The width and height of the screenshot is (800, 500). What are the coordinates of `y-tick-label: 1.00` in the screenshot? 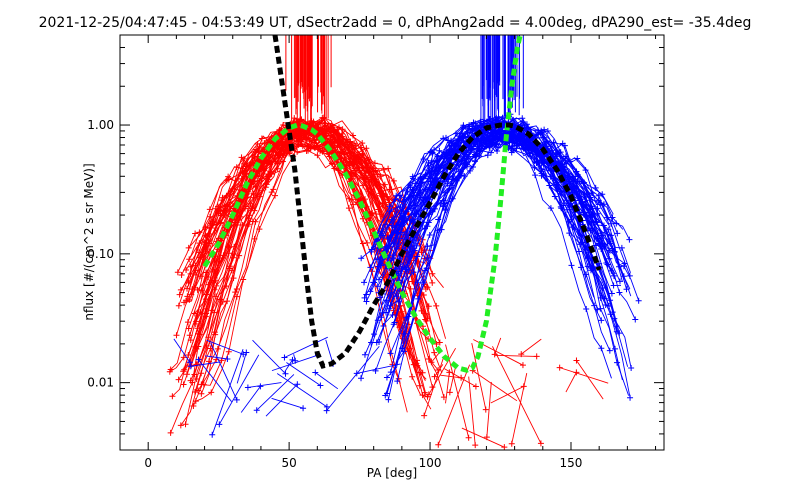 It's located at (100, 125).